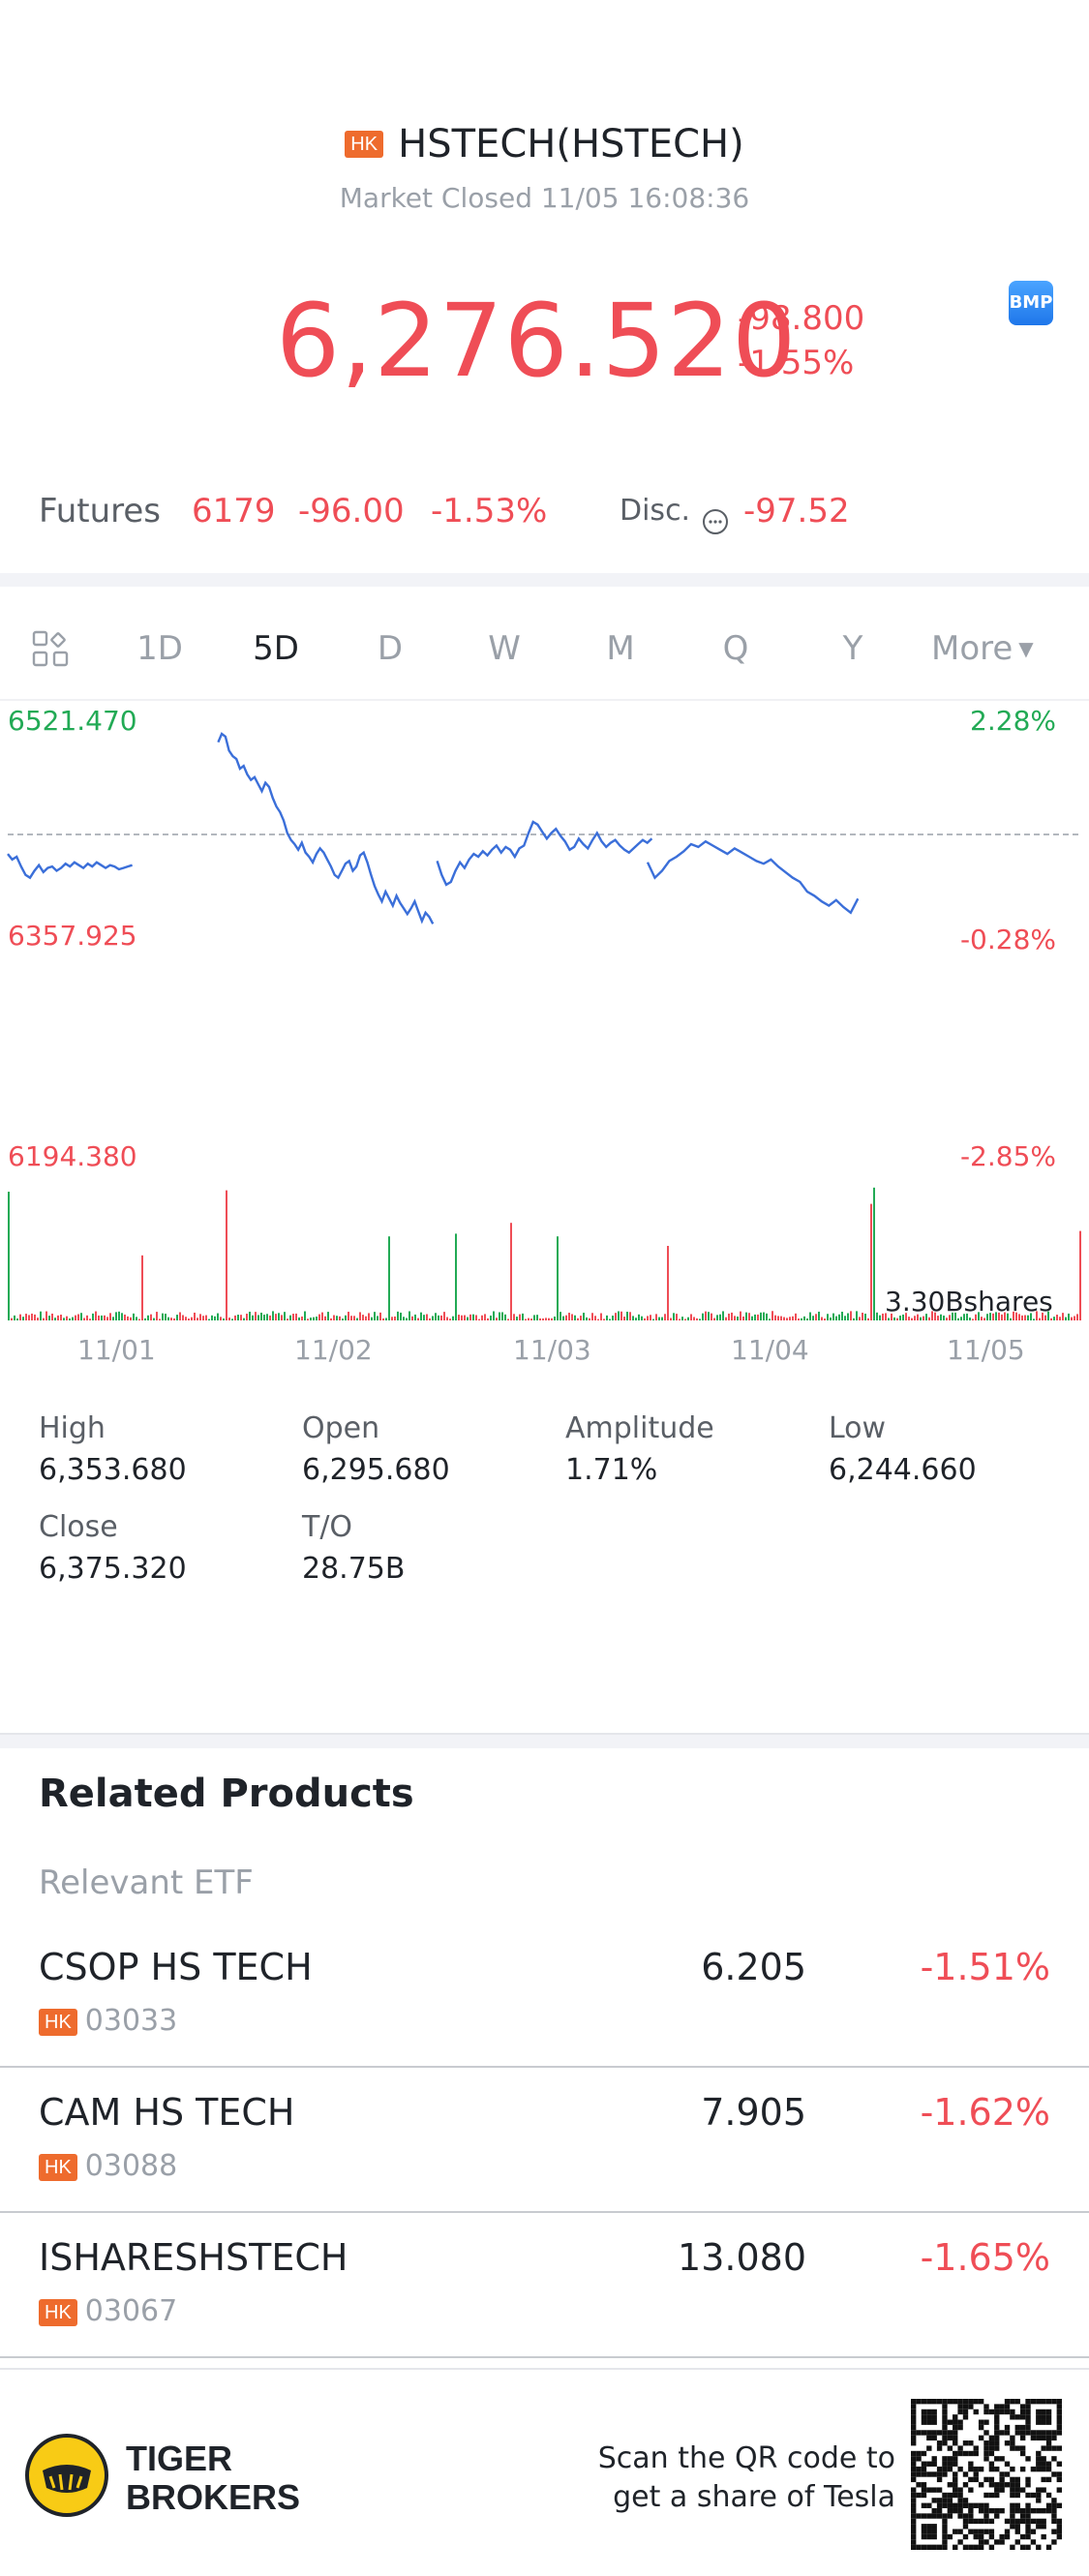  Describe the element at coordinates (620, 648) in the screenshot. I see `tab-m: M` at that location.